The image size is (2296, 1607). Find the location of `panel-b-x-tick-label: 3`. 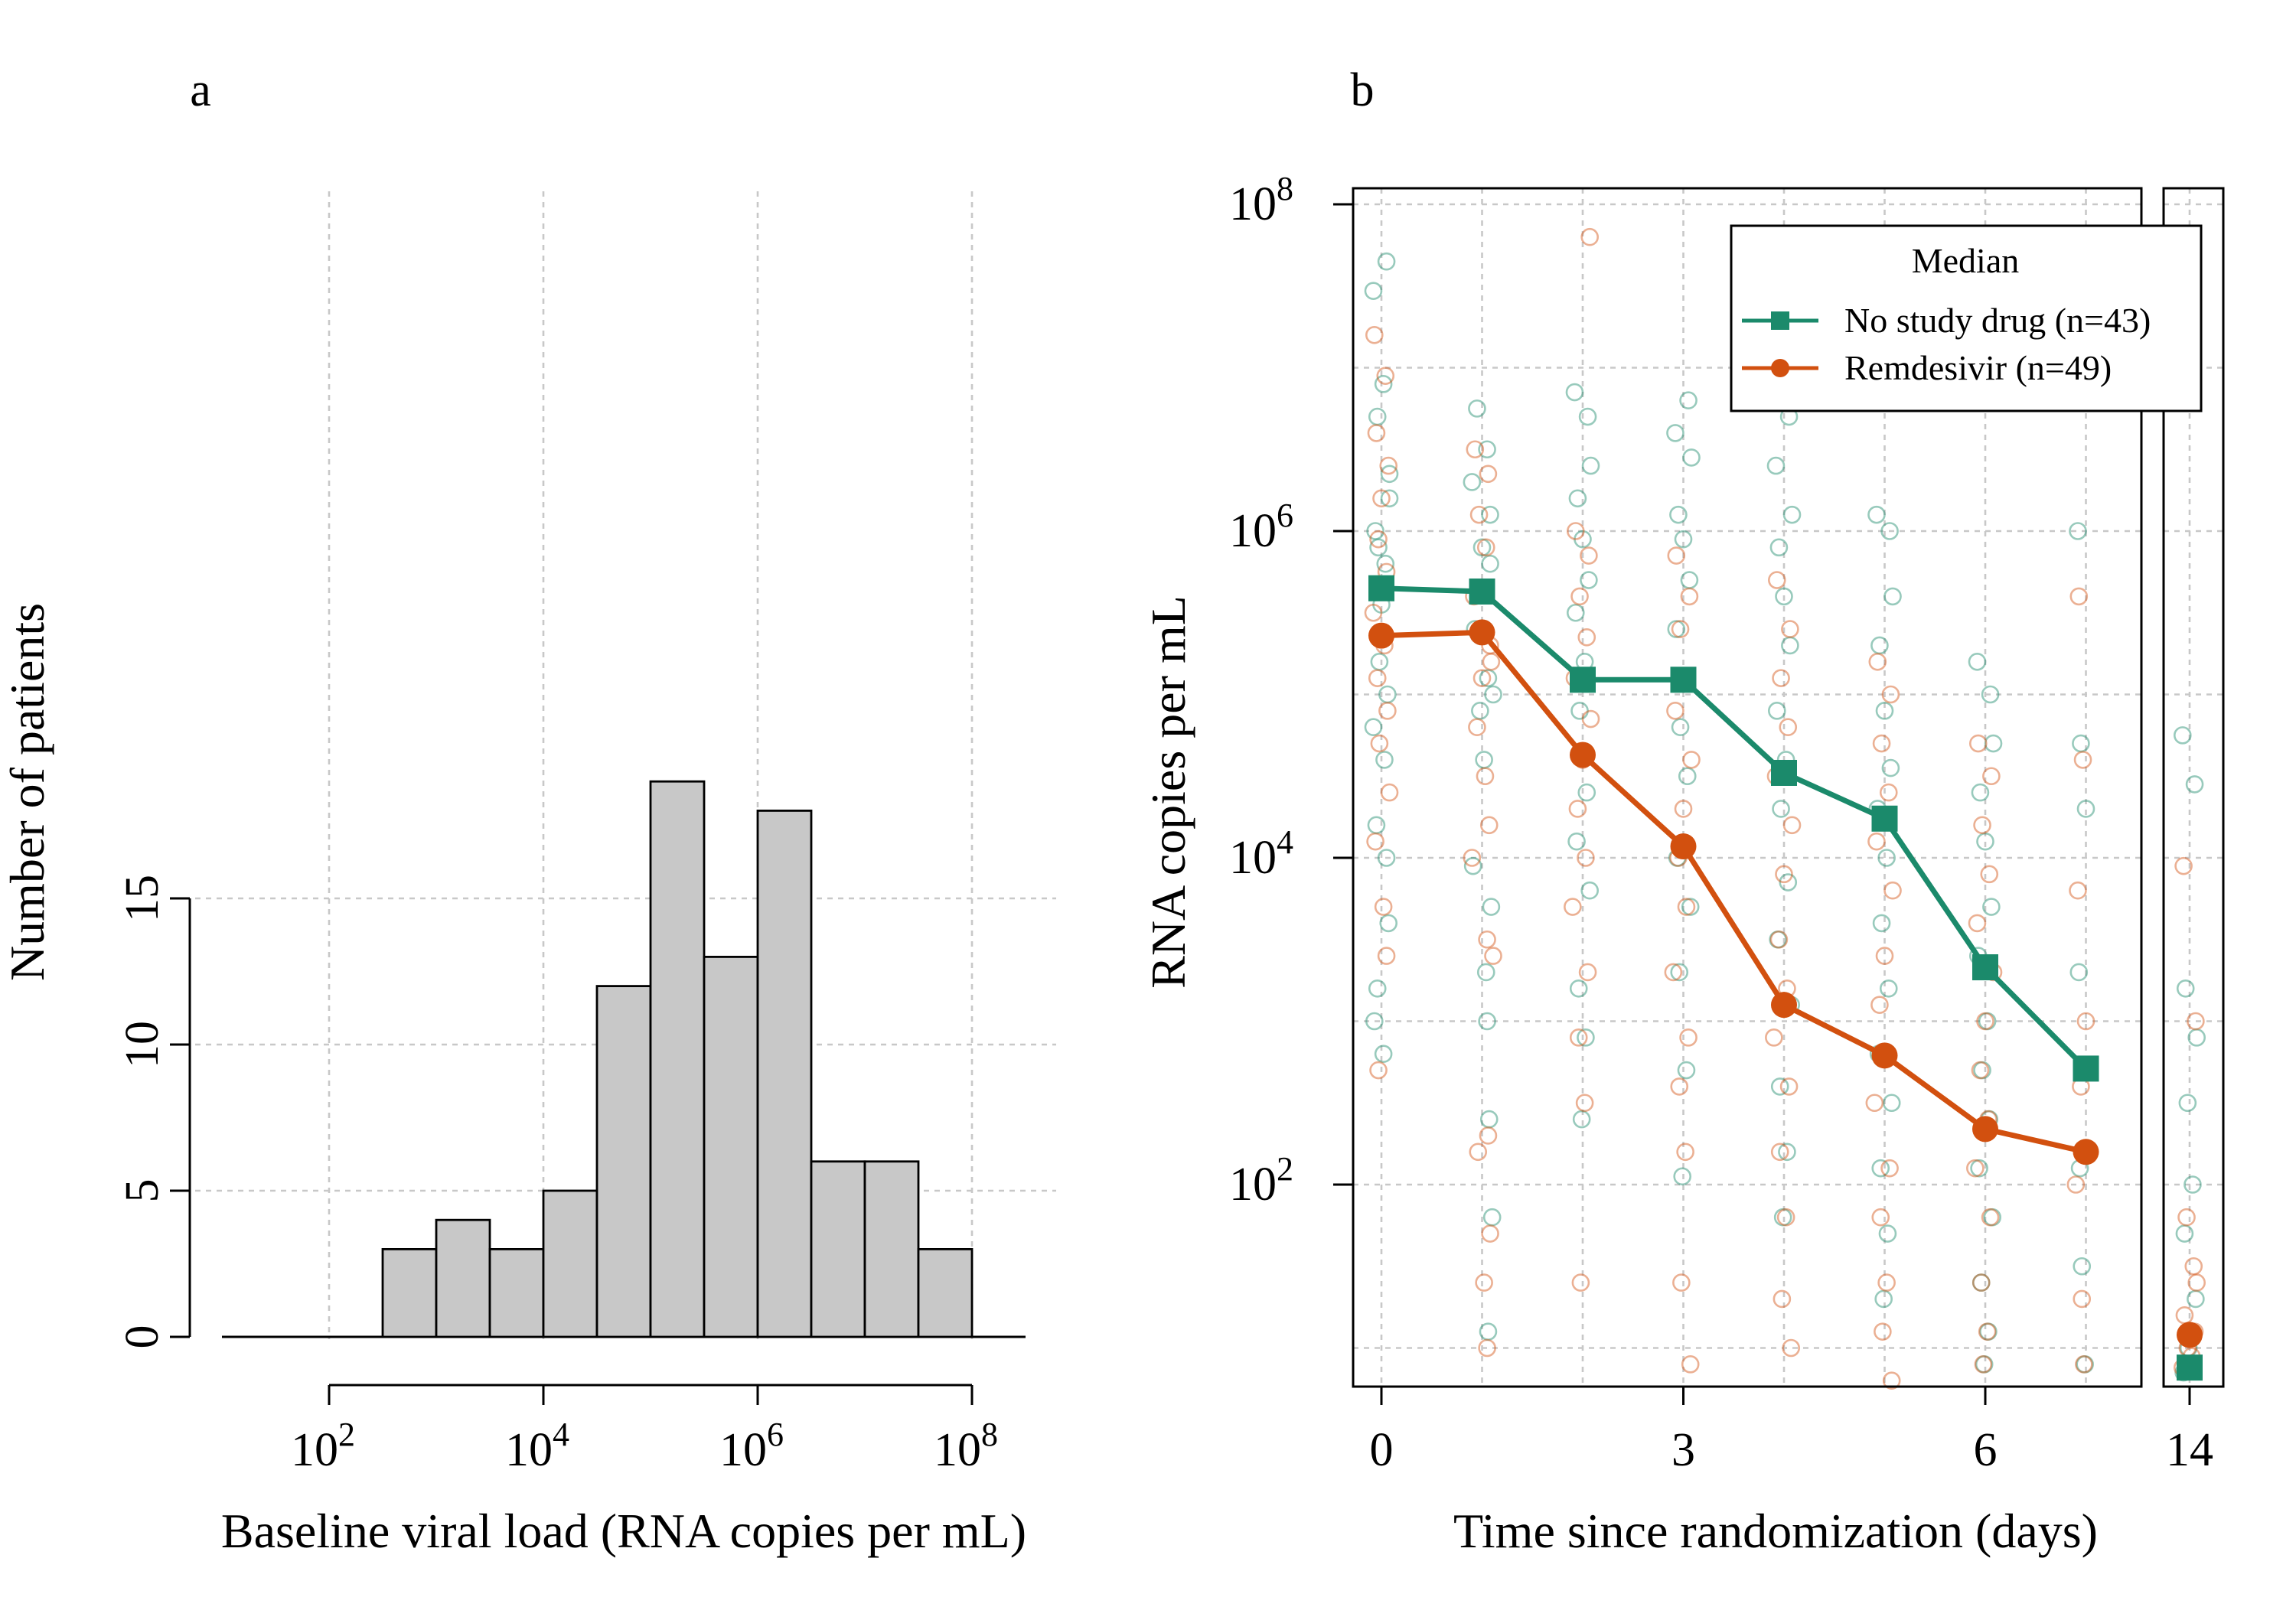

panel-b-x-tick-label: 3 is located at coordinates (1683, 1450).